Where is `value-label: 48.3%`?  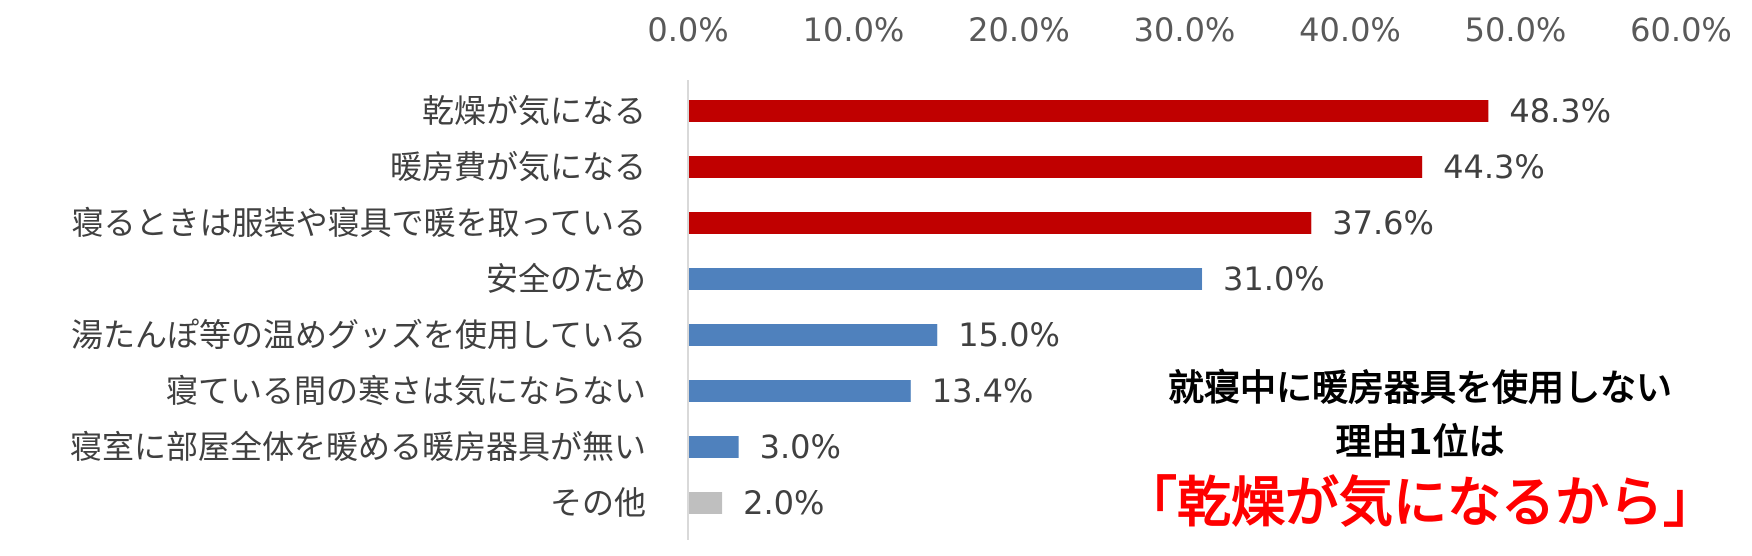 value-label: 48.3% is located at coordinates (1560, 111).